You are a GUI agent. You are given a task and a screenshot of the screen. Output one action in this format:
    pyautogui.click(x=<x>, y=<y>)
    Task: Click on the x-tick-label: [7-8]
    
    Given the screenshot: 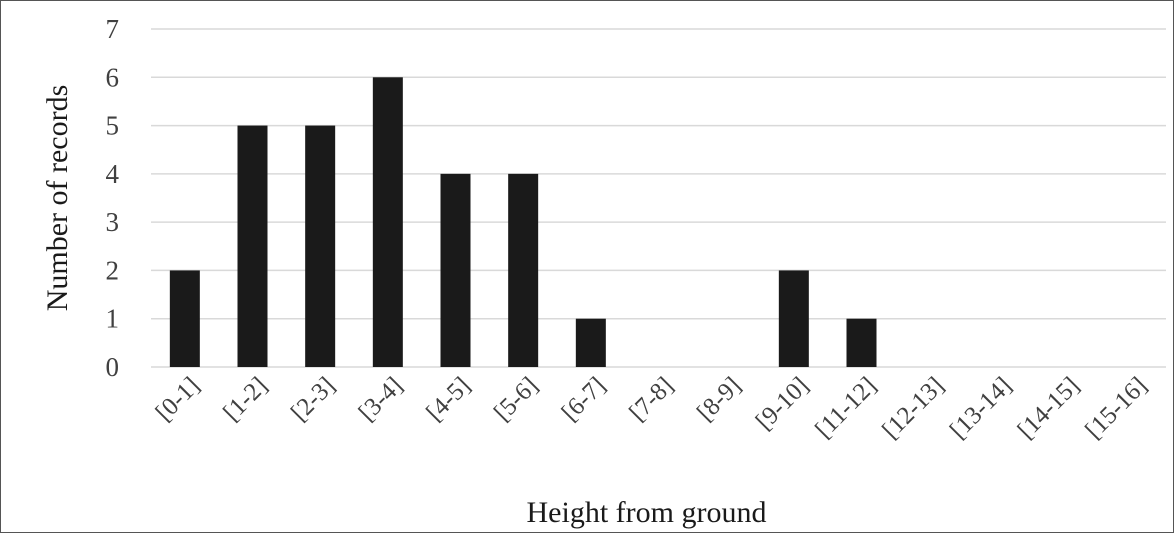 What is the action you would take?
    pyautogui.click(x=651, y=399)
    